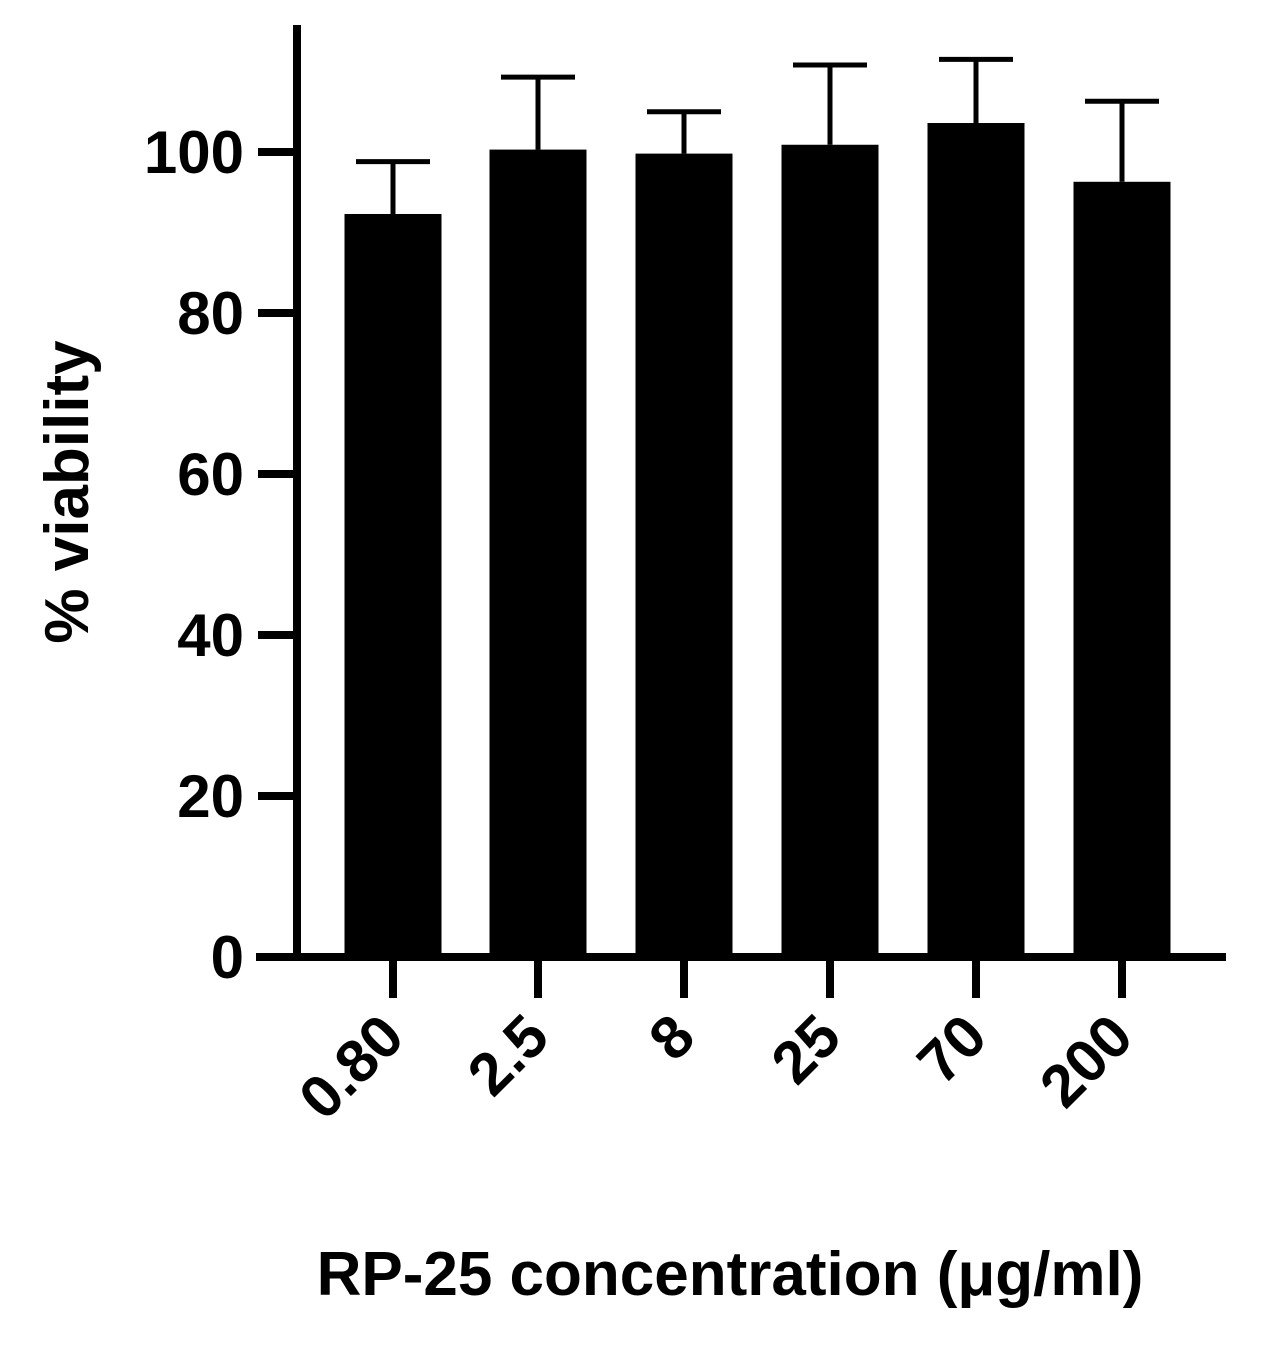  I want to click on y-tick-label: 40, so click(210, 635).